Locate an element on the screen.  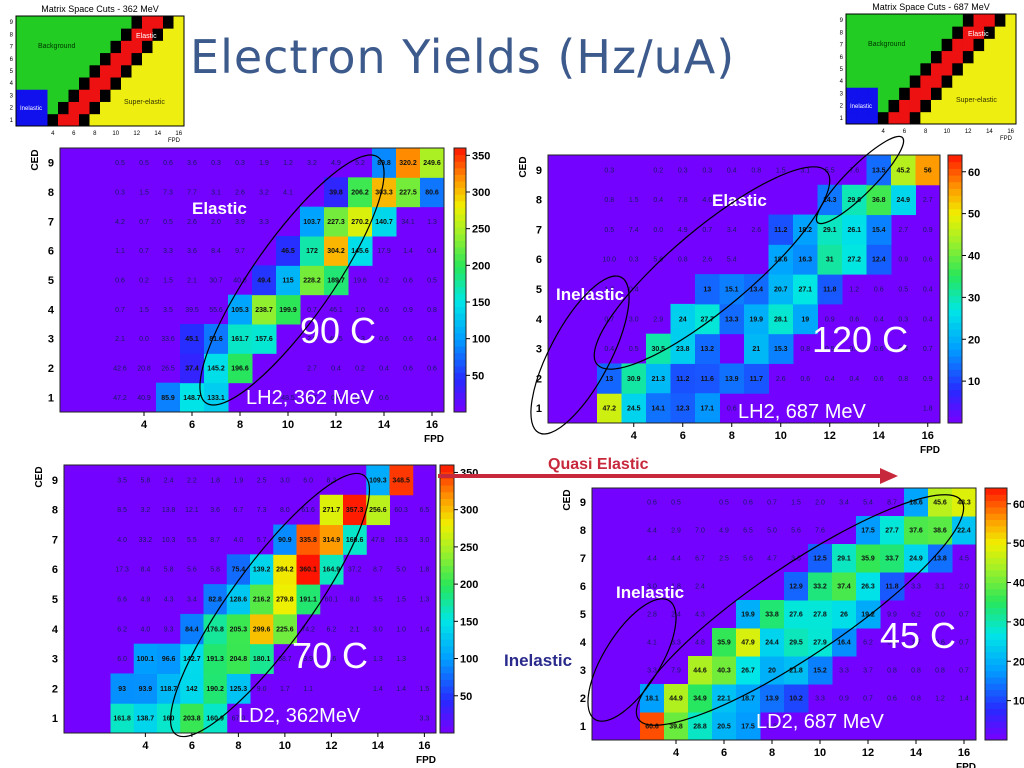
cell-label: 60.3 is located at coordinates (401, 510).